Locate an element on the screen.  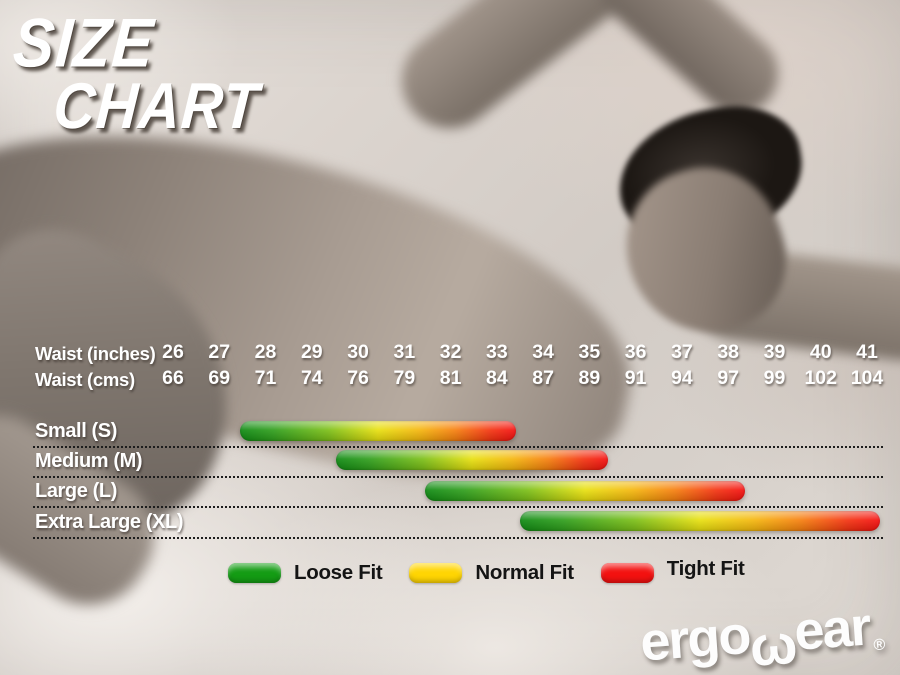
size-label-small: Small (S) is located at coordinates (76, 431).